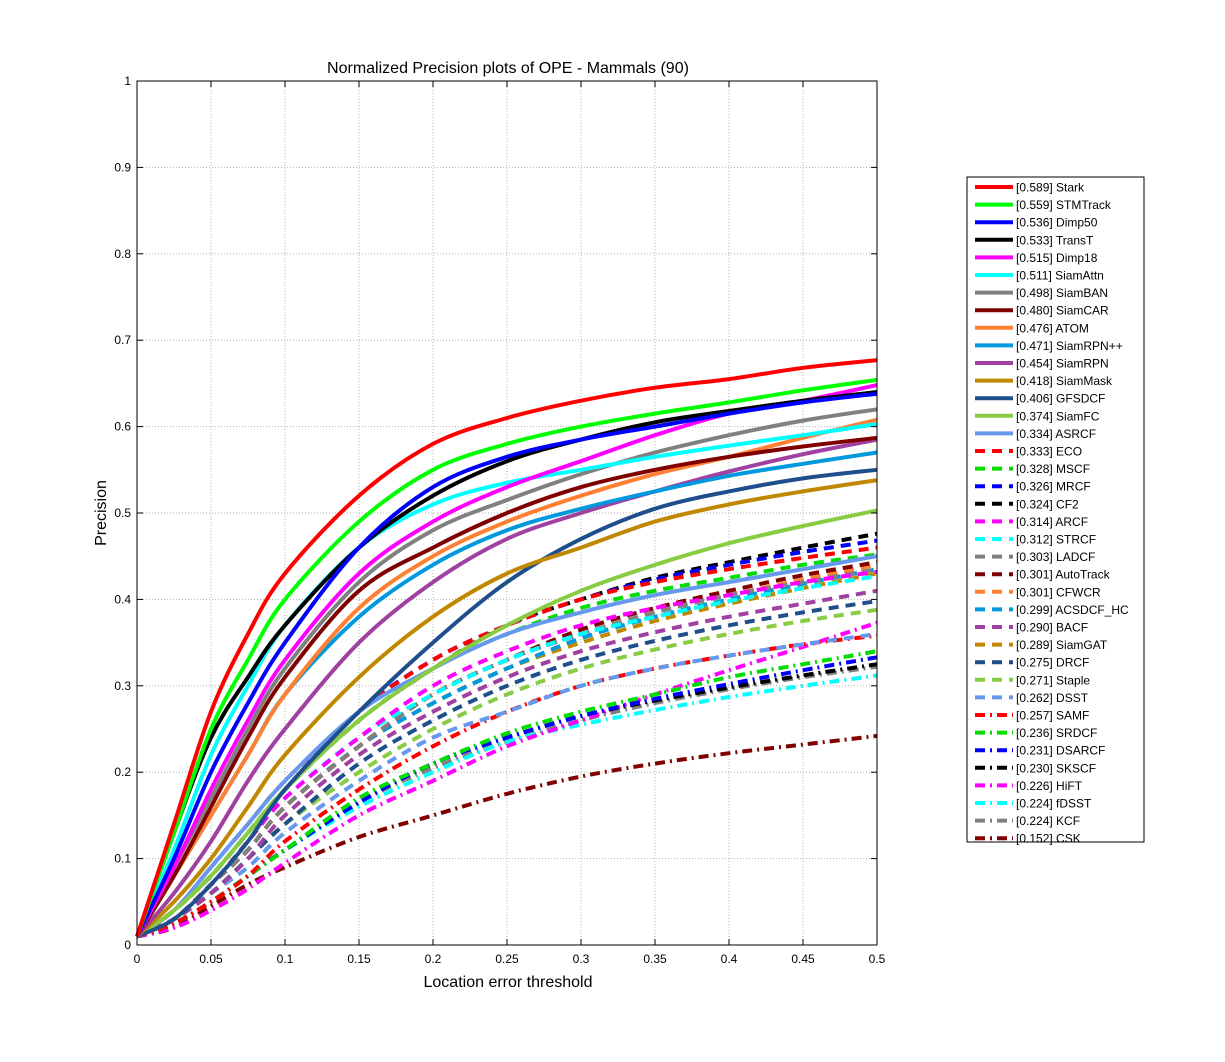 Image resolution: width=1225 pixels, height=1062 pixels. What do you see at coordinates (1050, 188) in the screenshot?
I see `legend-entry-label: [0.589] Stark` at bounding box center [1050, 188].